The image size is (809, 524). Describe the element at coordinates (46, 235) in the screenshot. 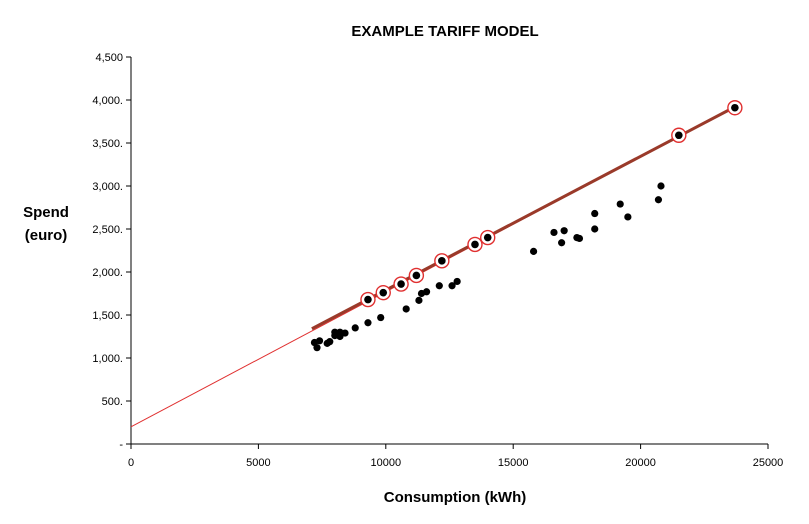

I see `y-axis-title-line-2: (euro)` at that location.